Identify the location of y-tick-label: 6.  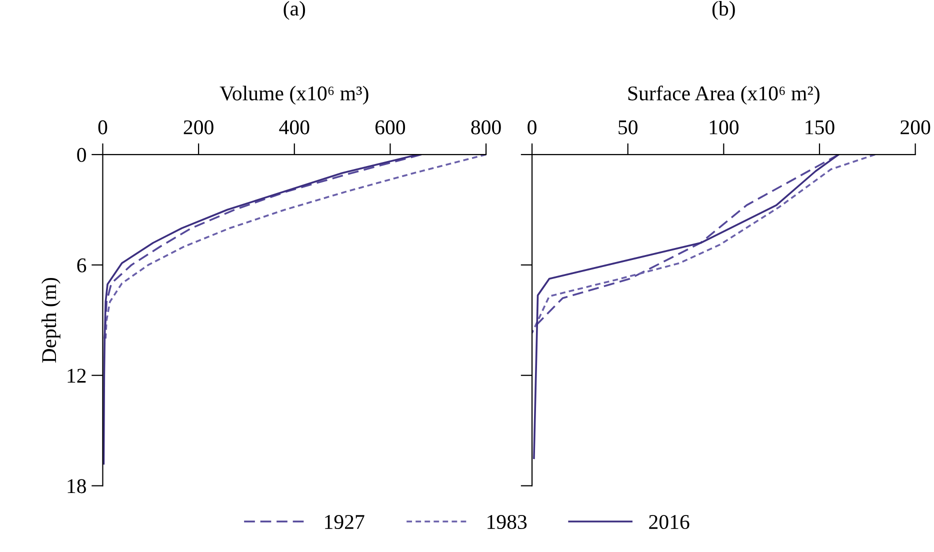
(81, 265).